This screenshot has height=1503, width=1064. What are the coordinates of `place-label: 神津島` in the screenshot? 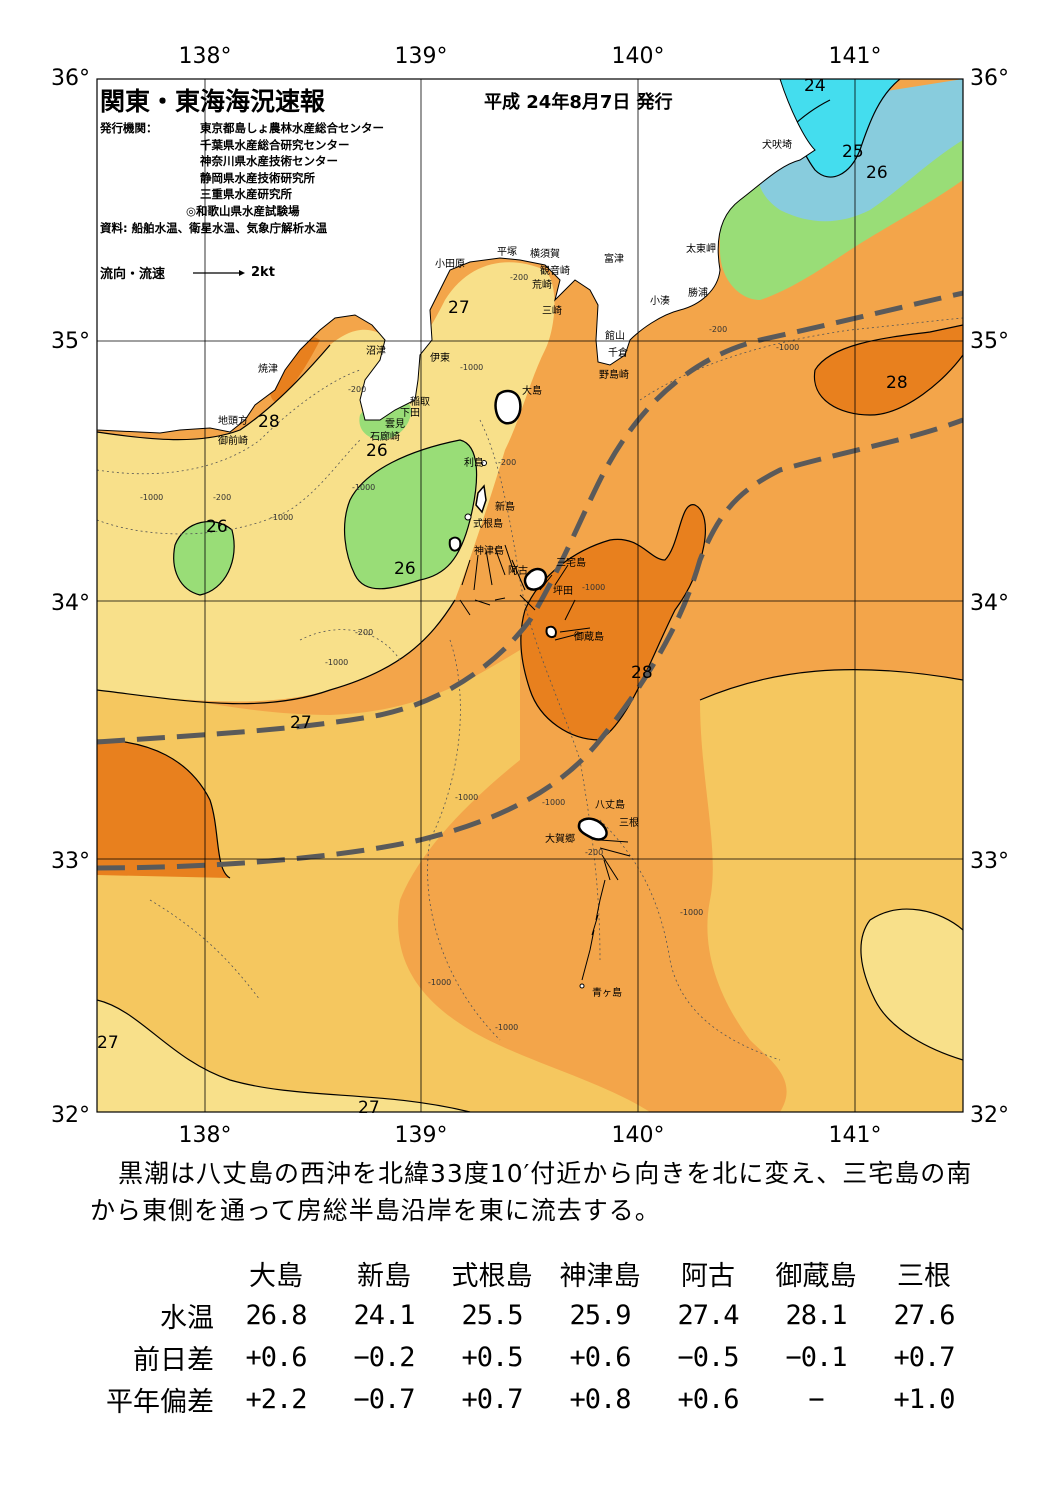 It's located at (489, 550).